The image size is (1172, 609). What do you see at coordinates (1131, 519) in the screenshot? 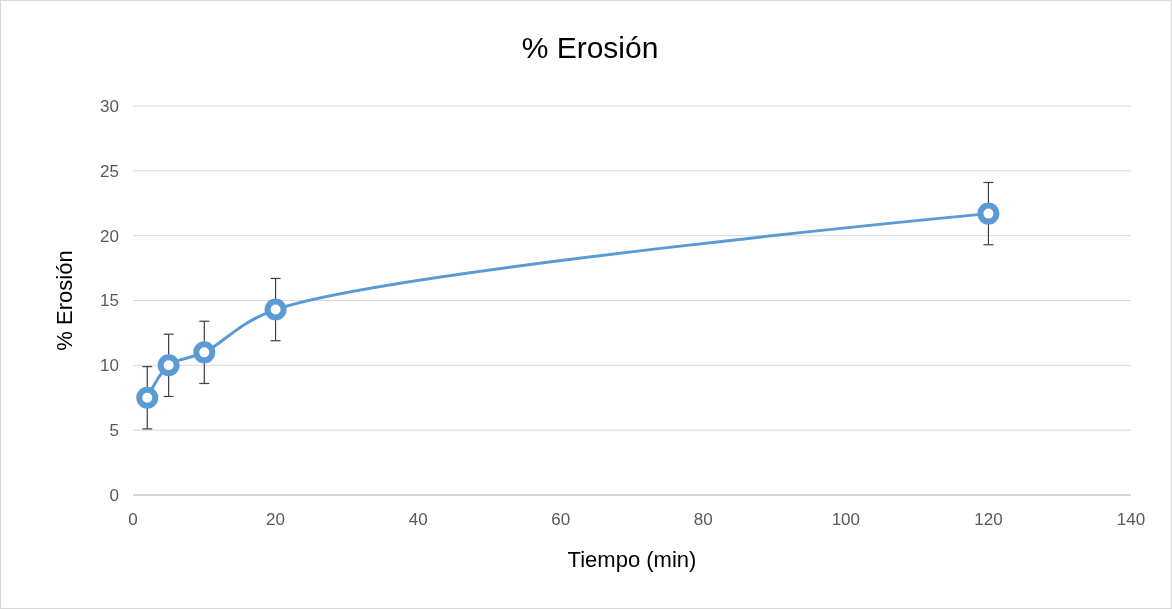
I see `x-tick-label: 140` at bounding box center [1131, 519].